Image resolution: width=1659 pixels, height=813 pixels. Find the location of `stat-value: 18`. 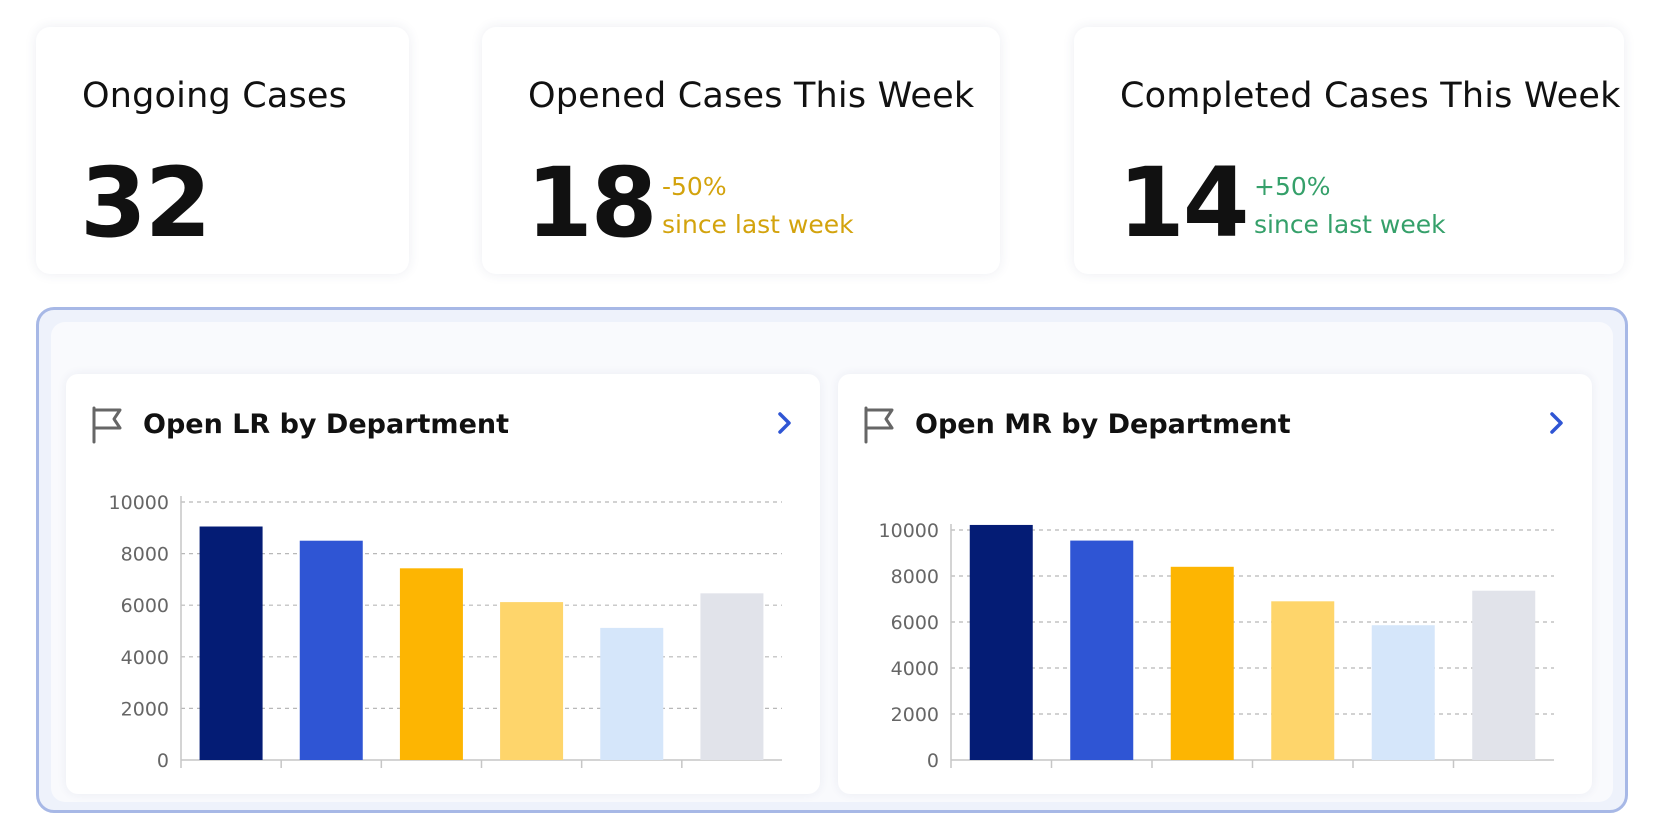

stat-value: 18 is located at coordinates (592, 203).